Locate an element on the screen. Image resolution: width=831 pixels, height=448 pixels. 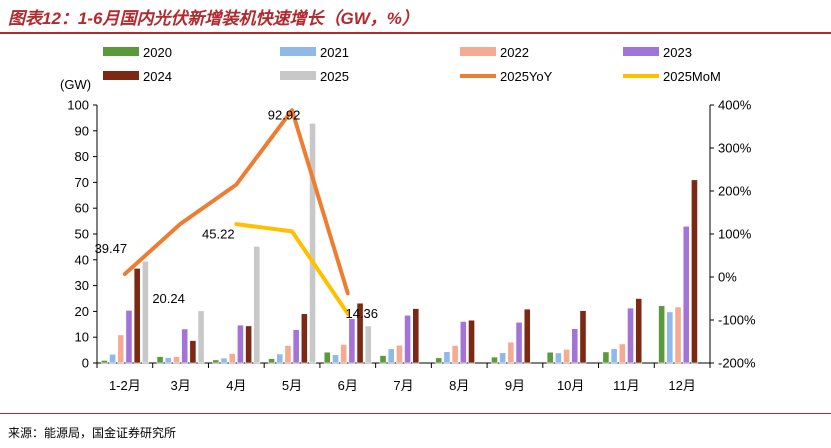
x-tick-label: 11月 is located at coordinates (626, 385).